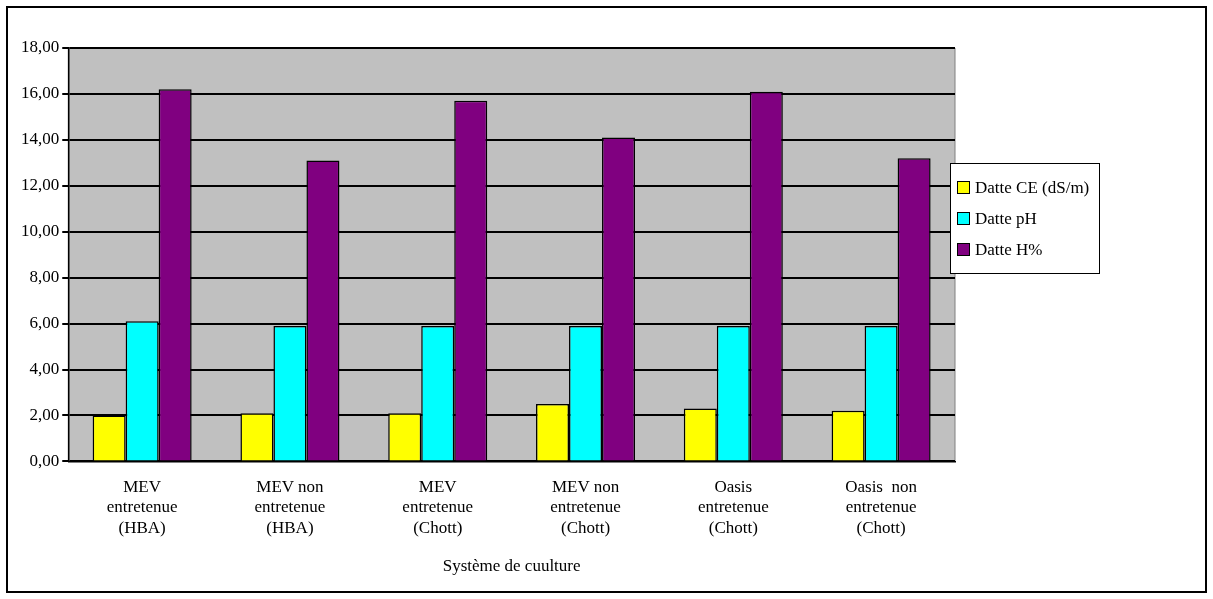 The image size is (1213, 599). What do you see at coordinates (40, 185) in the screenshot?
I see `y-tick-label: 12,00` at bounding box center [40, 185].